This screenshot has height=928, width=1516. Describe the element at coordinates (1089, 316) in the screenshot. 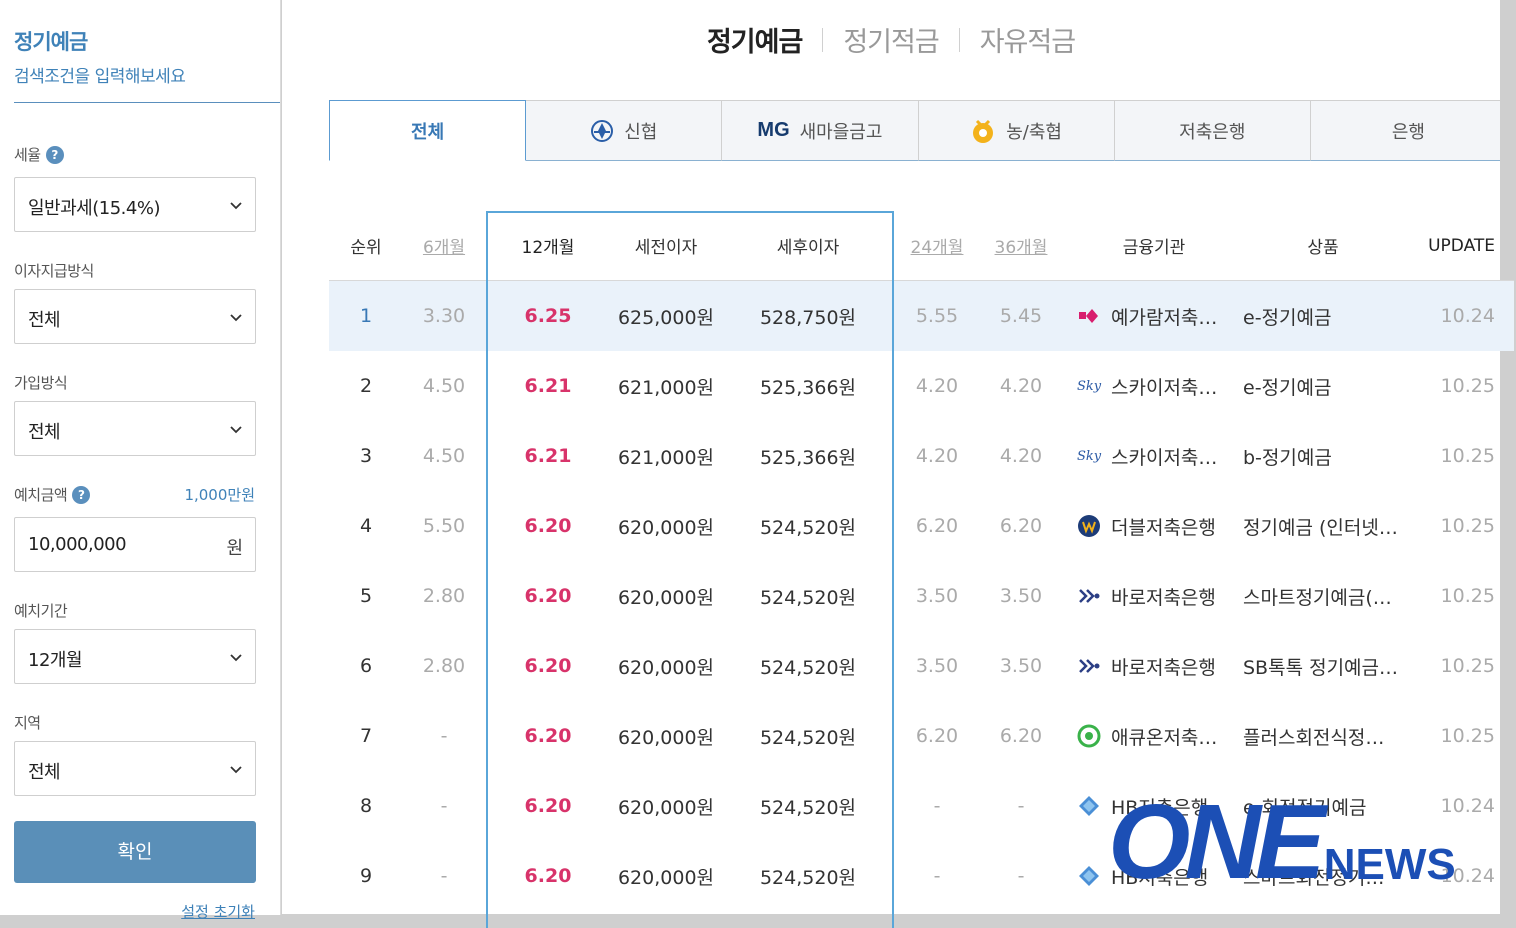

I see `yegaram-logo-icon` at that location.